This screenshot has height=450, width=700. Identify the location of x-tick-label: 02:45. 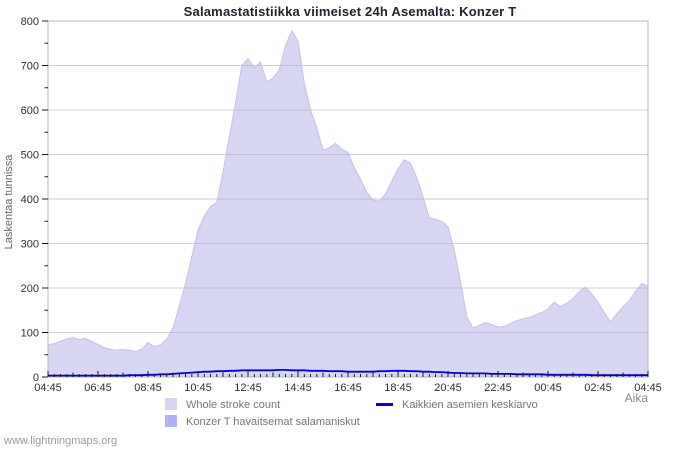
(598, 388).